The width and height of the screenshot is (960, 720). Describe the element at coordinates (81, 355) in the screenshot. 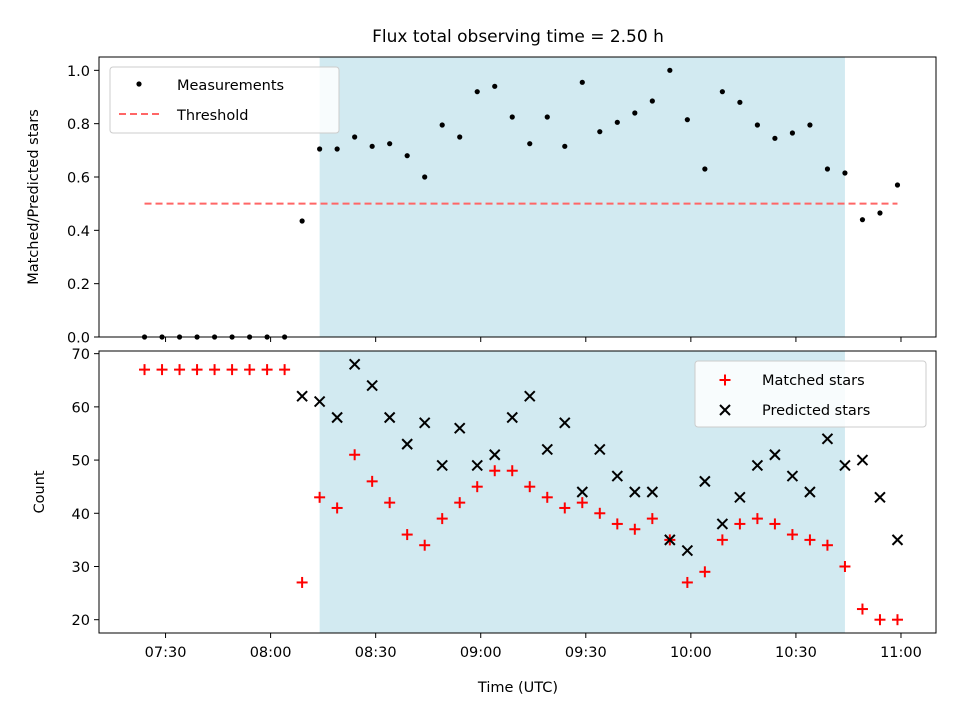

I see `bottom-y-tick-label: 70` at that location.